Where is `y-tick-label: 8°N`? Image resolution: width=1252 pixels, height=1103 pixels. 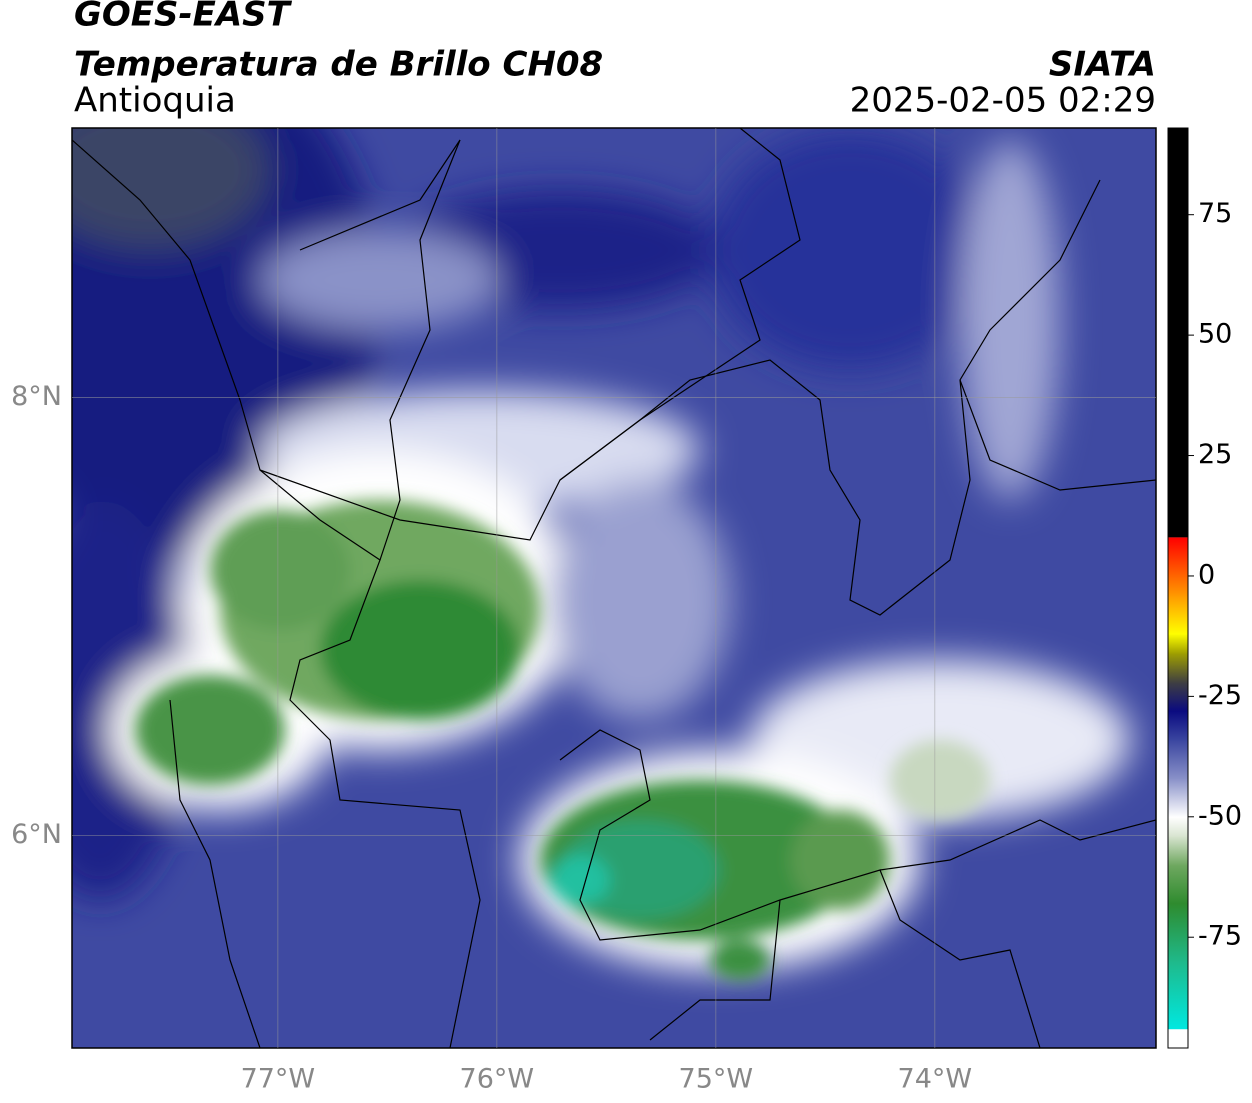
y-tick-label: 8°N is located at coordinates (36, 396).